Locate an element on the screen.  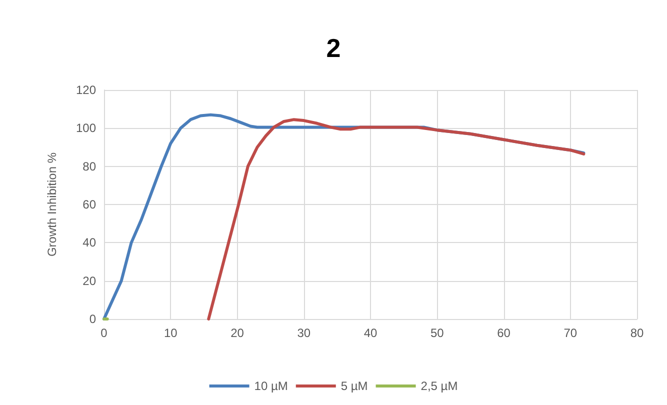
x-tick-label: 40 is located at coordinates (371, 333).